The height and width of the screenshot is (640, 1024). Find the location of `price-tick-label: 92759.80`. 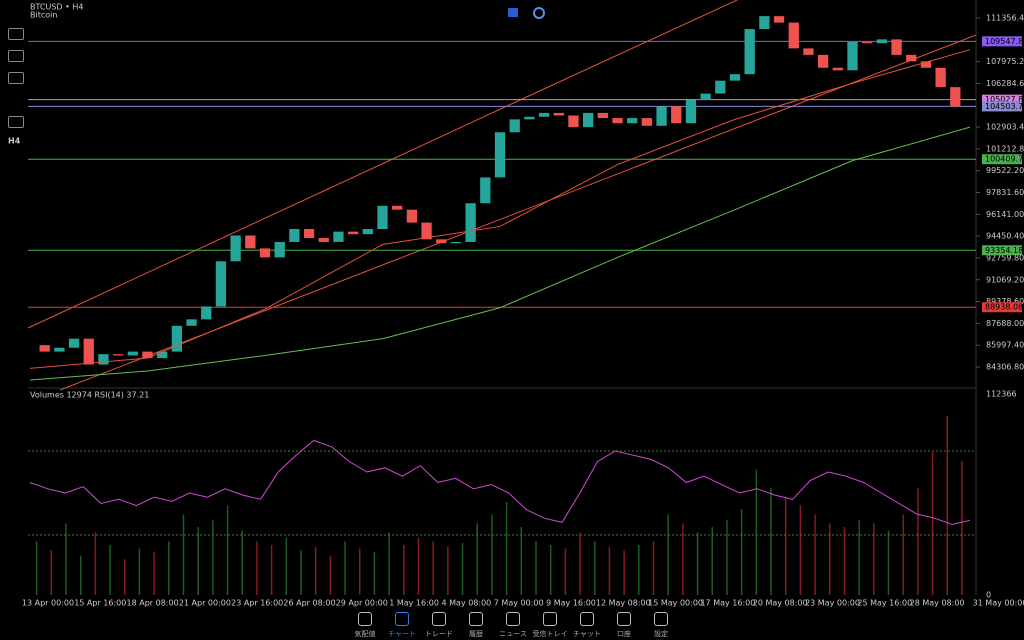

price-tick-label: 92759.80 is located at coordinates (1005, 257).